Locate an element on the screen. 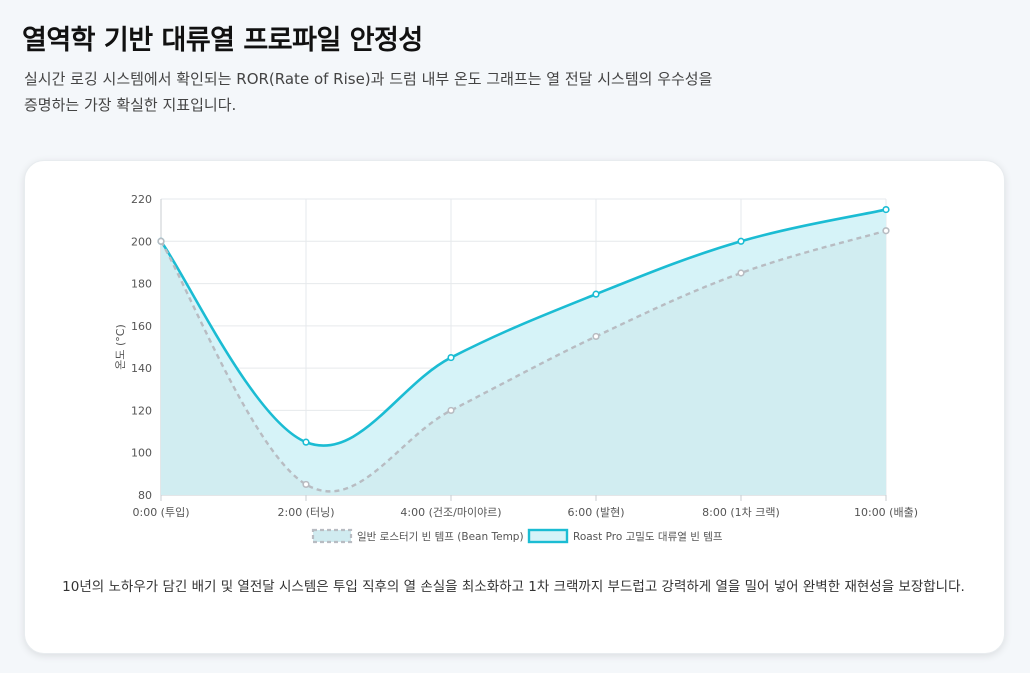  y-tick-label: 200 is located at coordinates (141, 241).